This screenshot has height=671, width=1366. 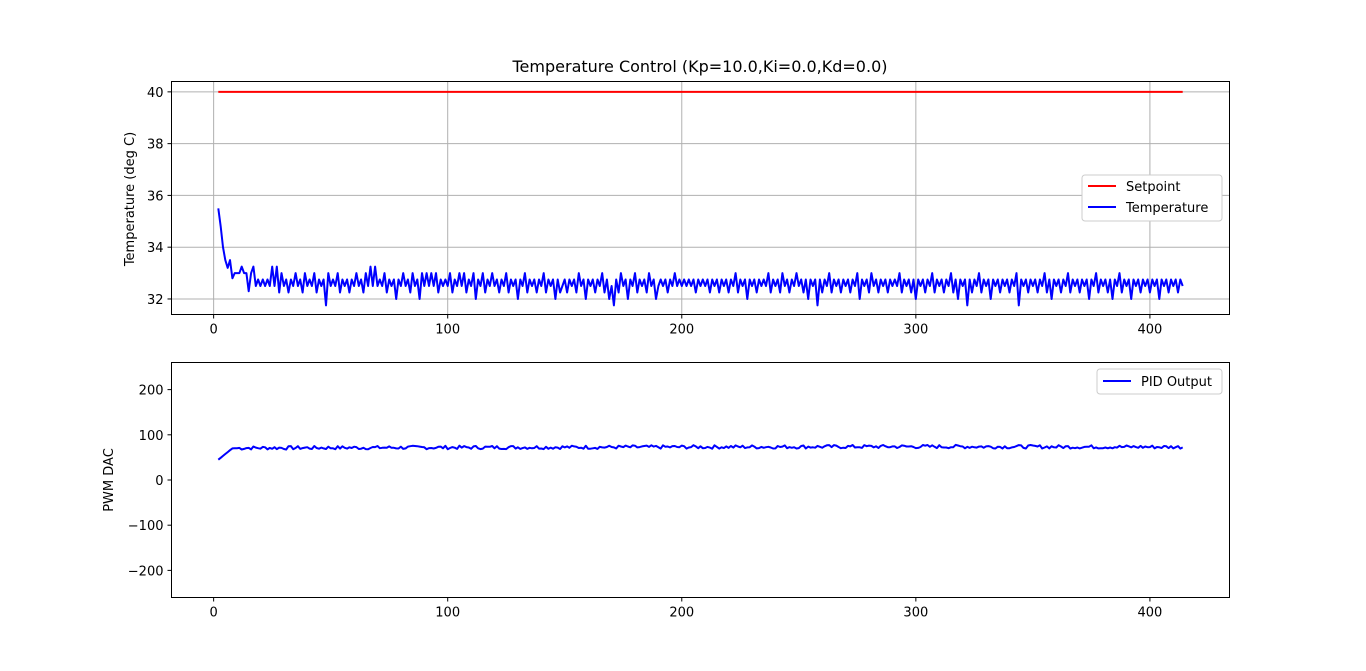 I want to click on y-tick-label: 36, so click(x=155, y=196).